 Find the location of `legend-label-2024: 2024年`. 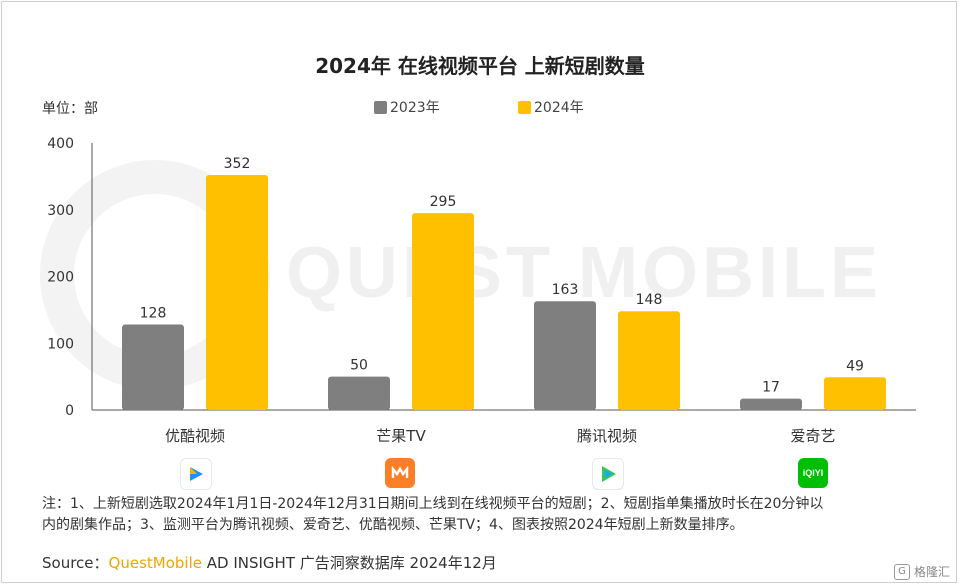

legend-label-2024: 2024年 is located at coordinates (559, 108).